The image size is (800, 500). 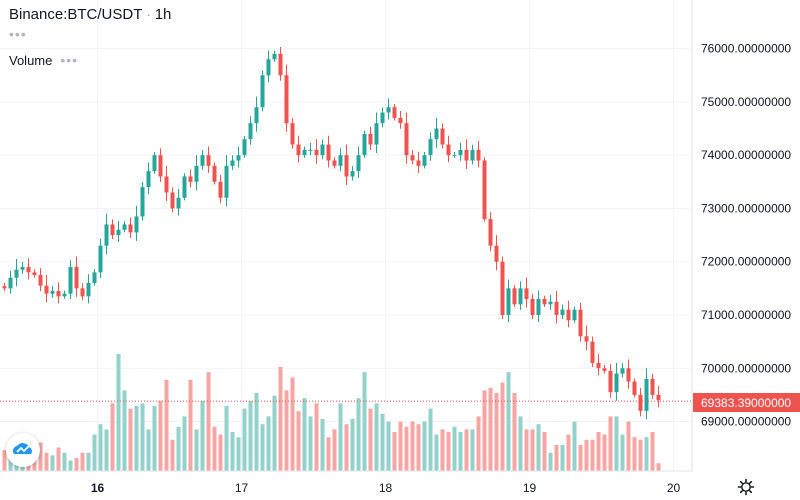 I want to click on chart-legend: Binance:BTC/USDT · 1h, so click(x=90, y=14).